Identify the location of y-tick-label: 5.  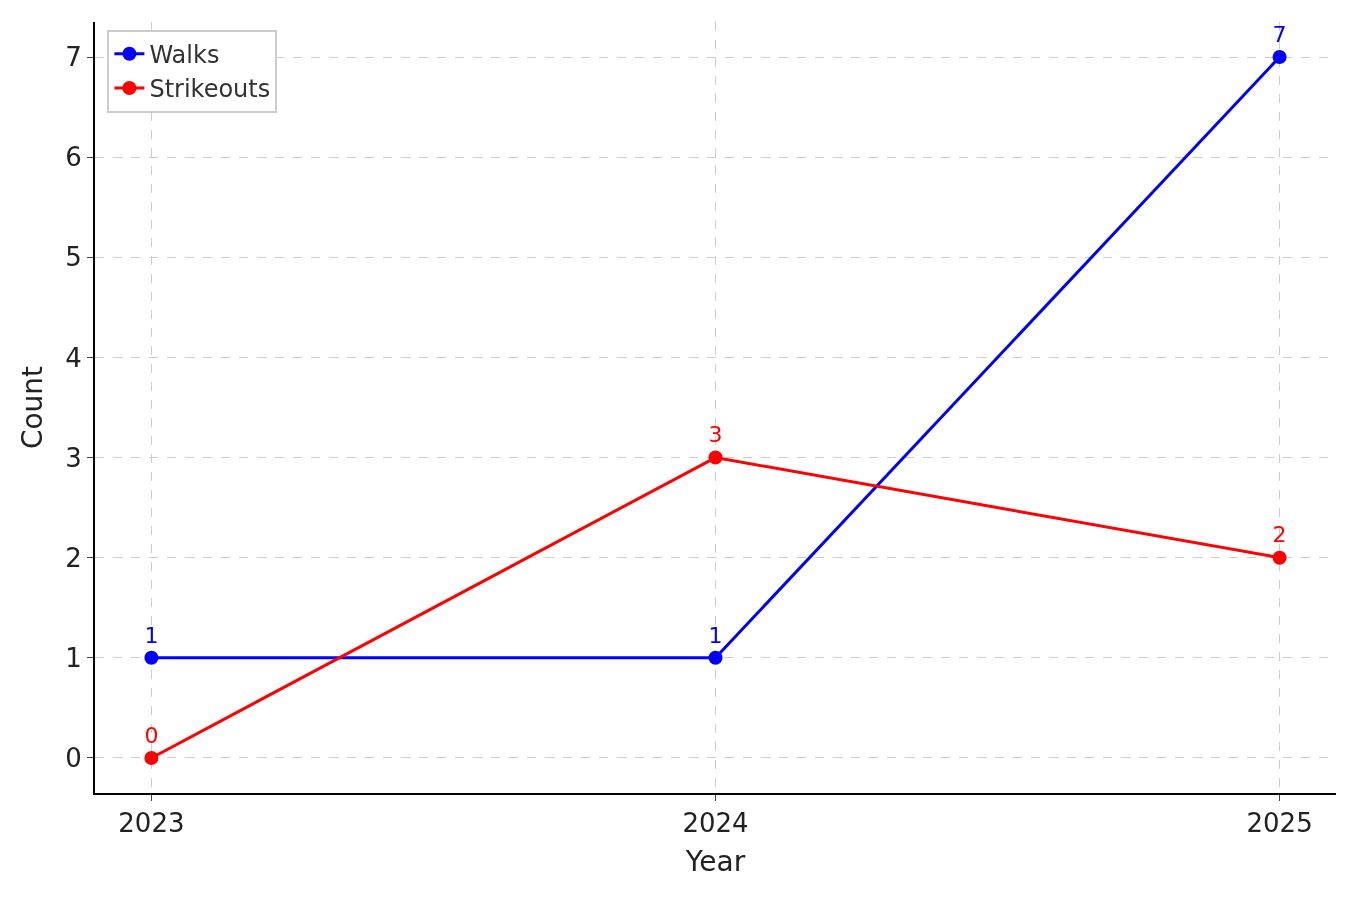
(73, 257).